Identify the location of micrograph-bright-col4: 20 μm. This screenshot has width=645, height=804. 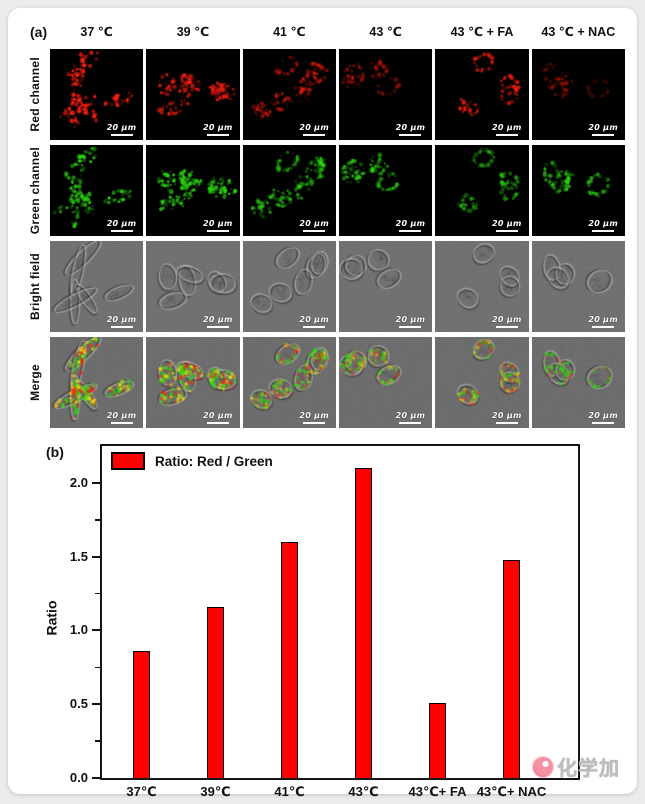
(385, 286).